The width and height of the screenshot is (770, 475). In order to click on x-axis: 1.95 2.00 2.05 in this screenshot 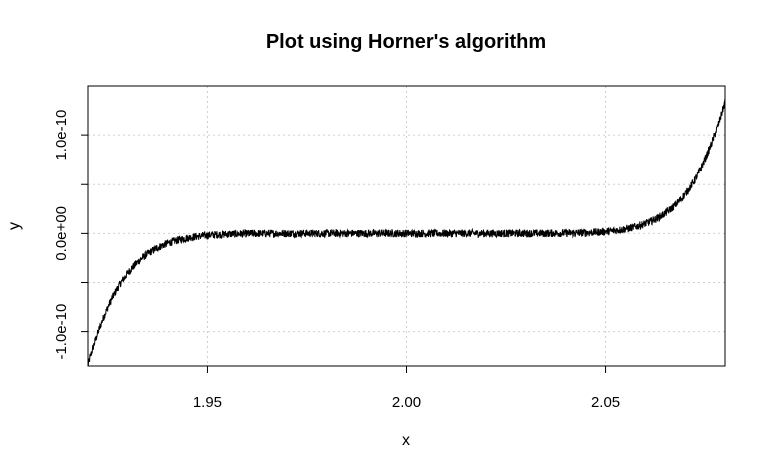, I will do `click(406, 388)`.